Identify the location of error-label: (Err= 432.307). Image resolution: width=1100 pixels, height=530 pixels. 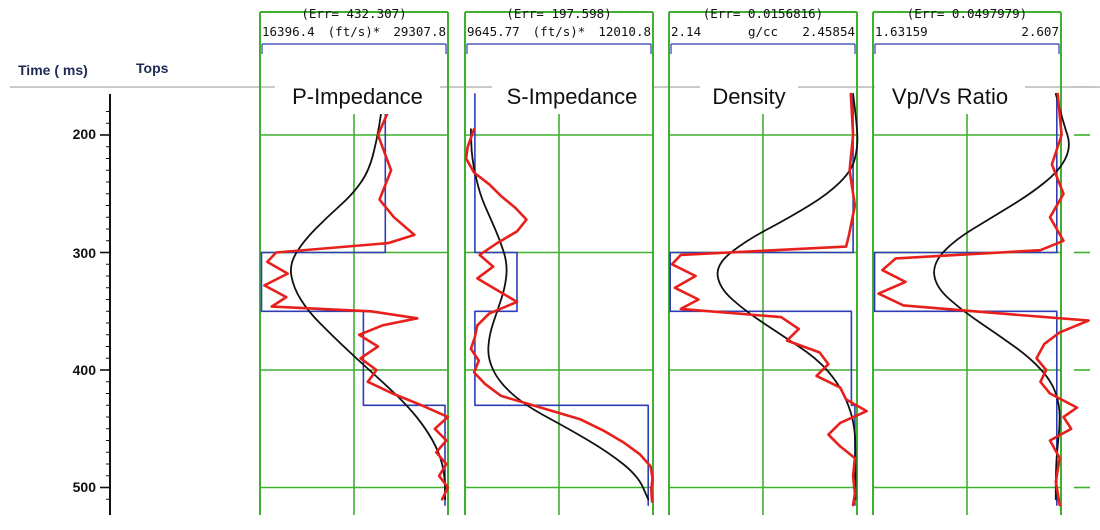
(354, 13).